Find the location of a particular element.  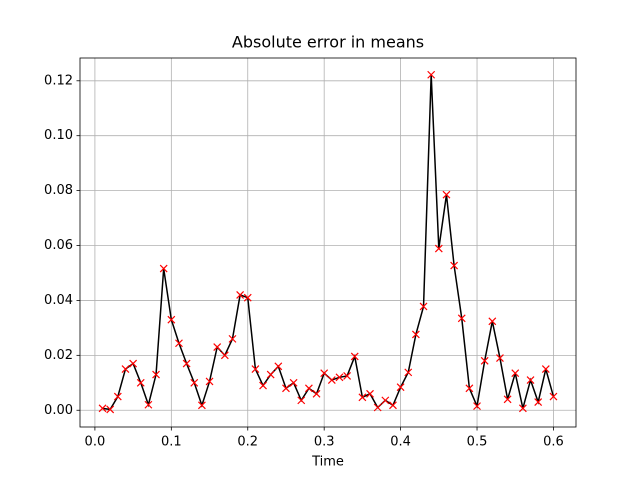

x-axis-label: Time is located at coordinates (327, 462).